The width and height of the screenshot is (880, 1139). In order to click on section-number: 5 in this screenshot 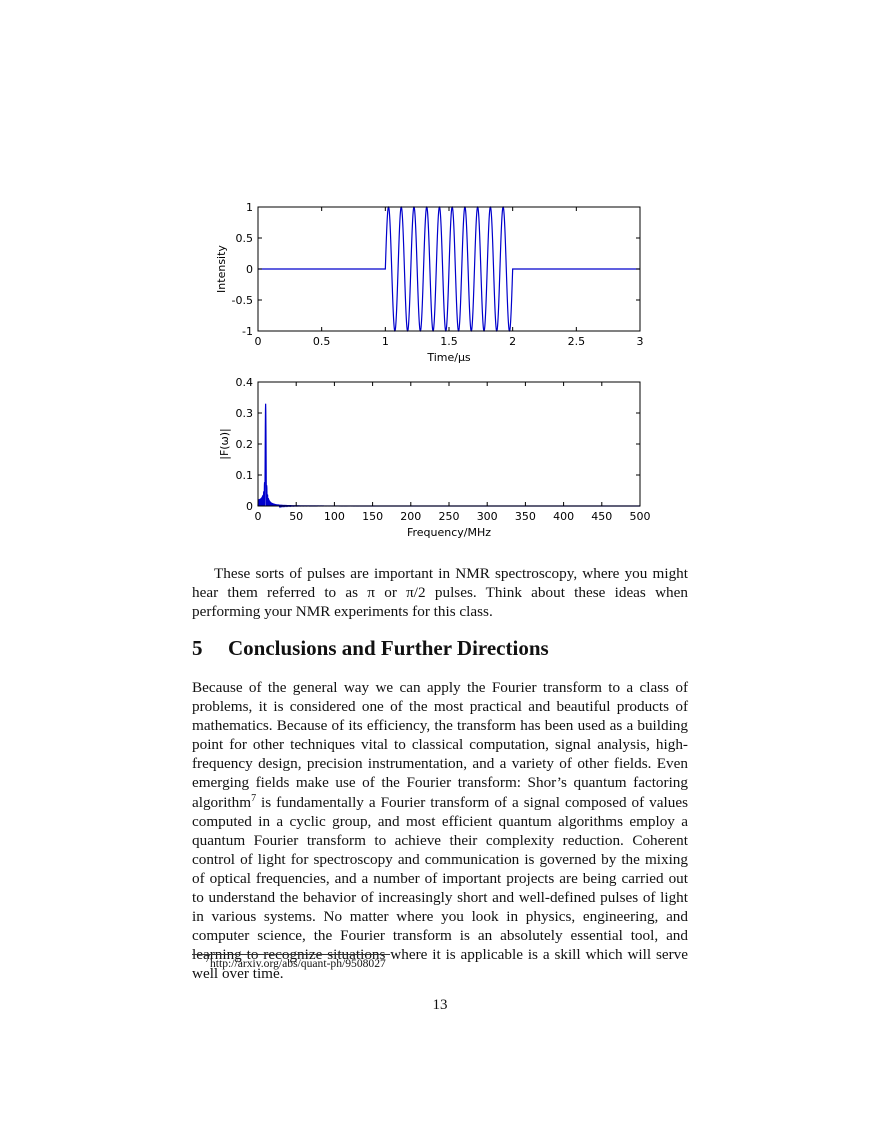, I will do `click(197, 648)`.